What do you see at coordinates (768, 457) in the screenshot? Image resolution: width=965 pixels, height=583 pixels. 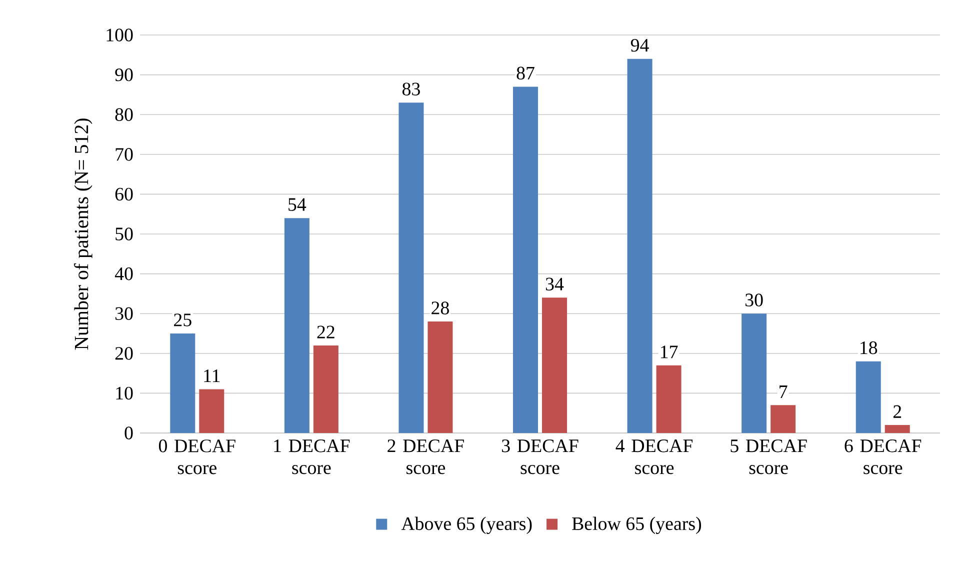 I see `x-tick-label: 5 DECAF score` at bounding box center [768, 457].